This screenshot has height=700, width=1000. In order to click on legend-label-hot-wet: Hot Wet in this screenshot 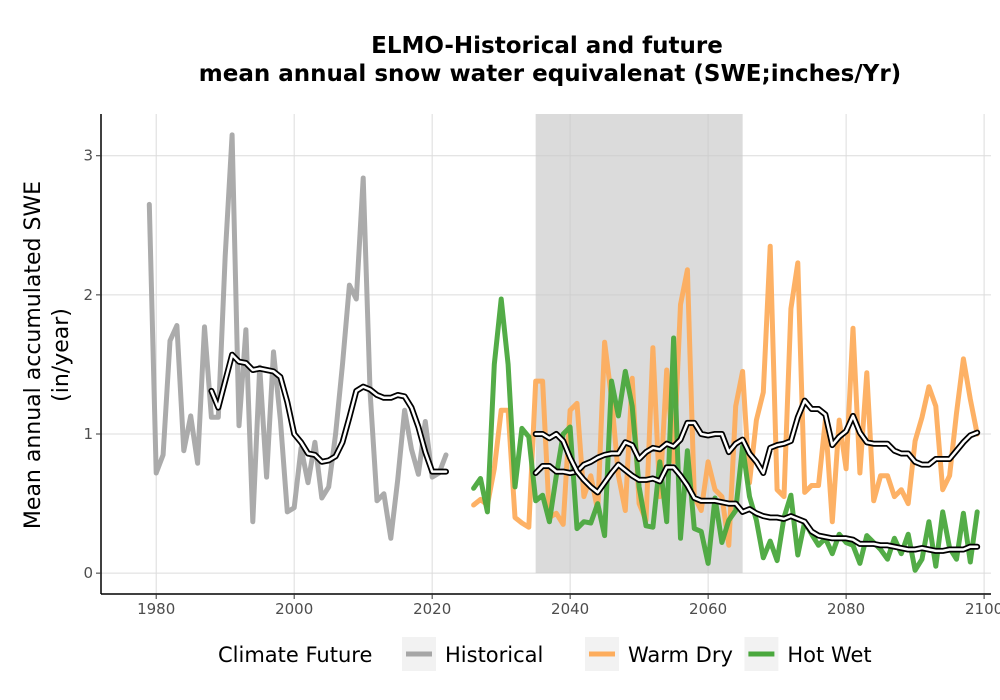, I will do `click(829, 655)`.